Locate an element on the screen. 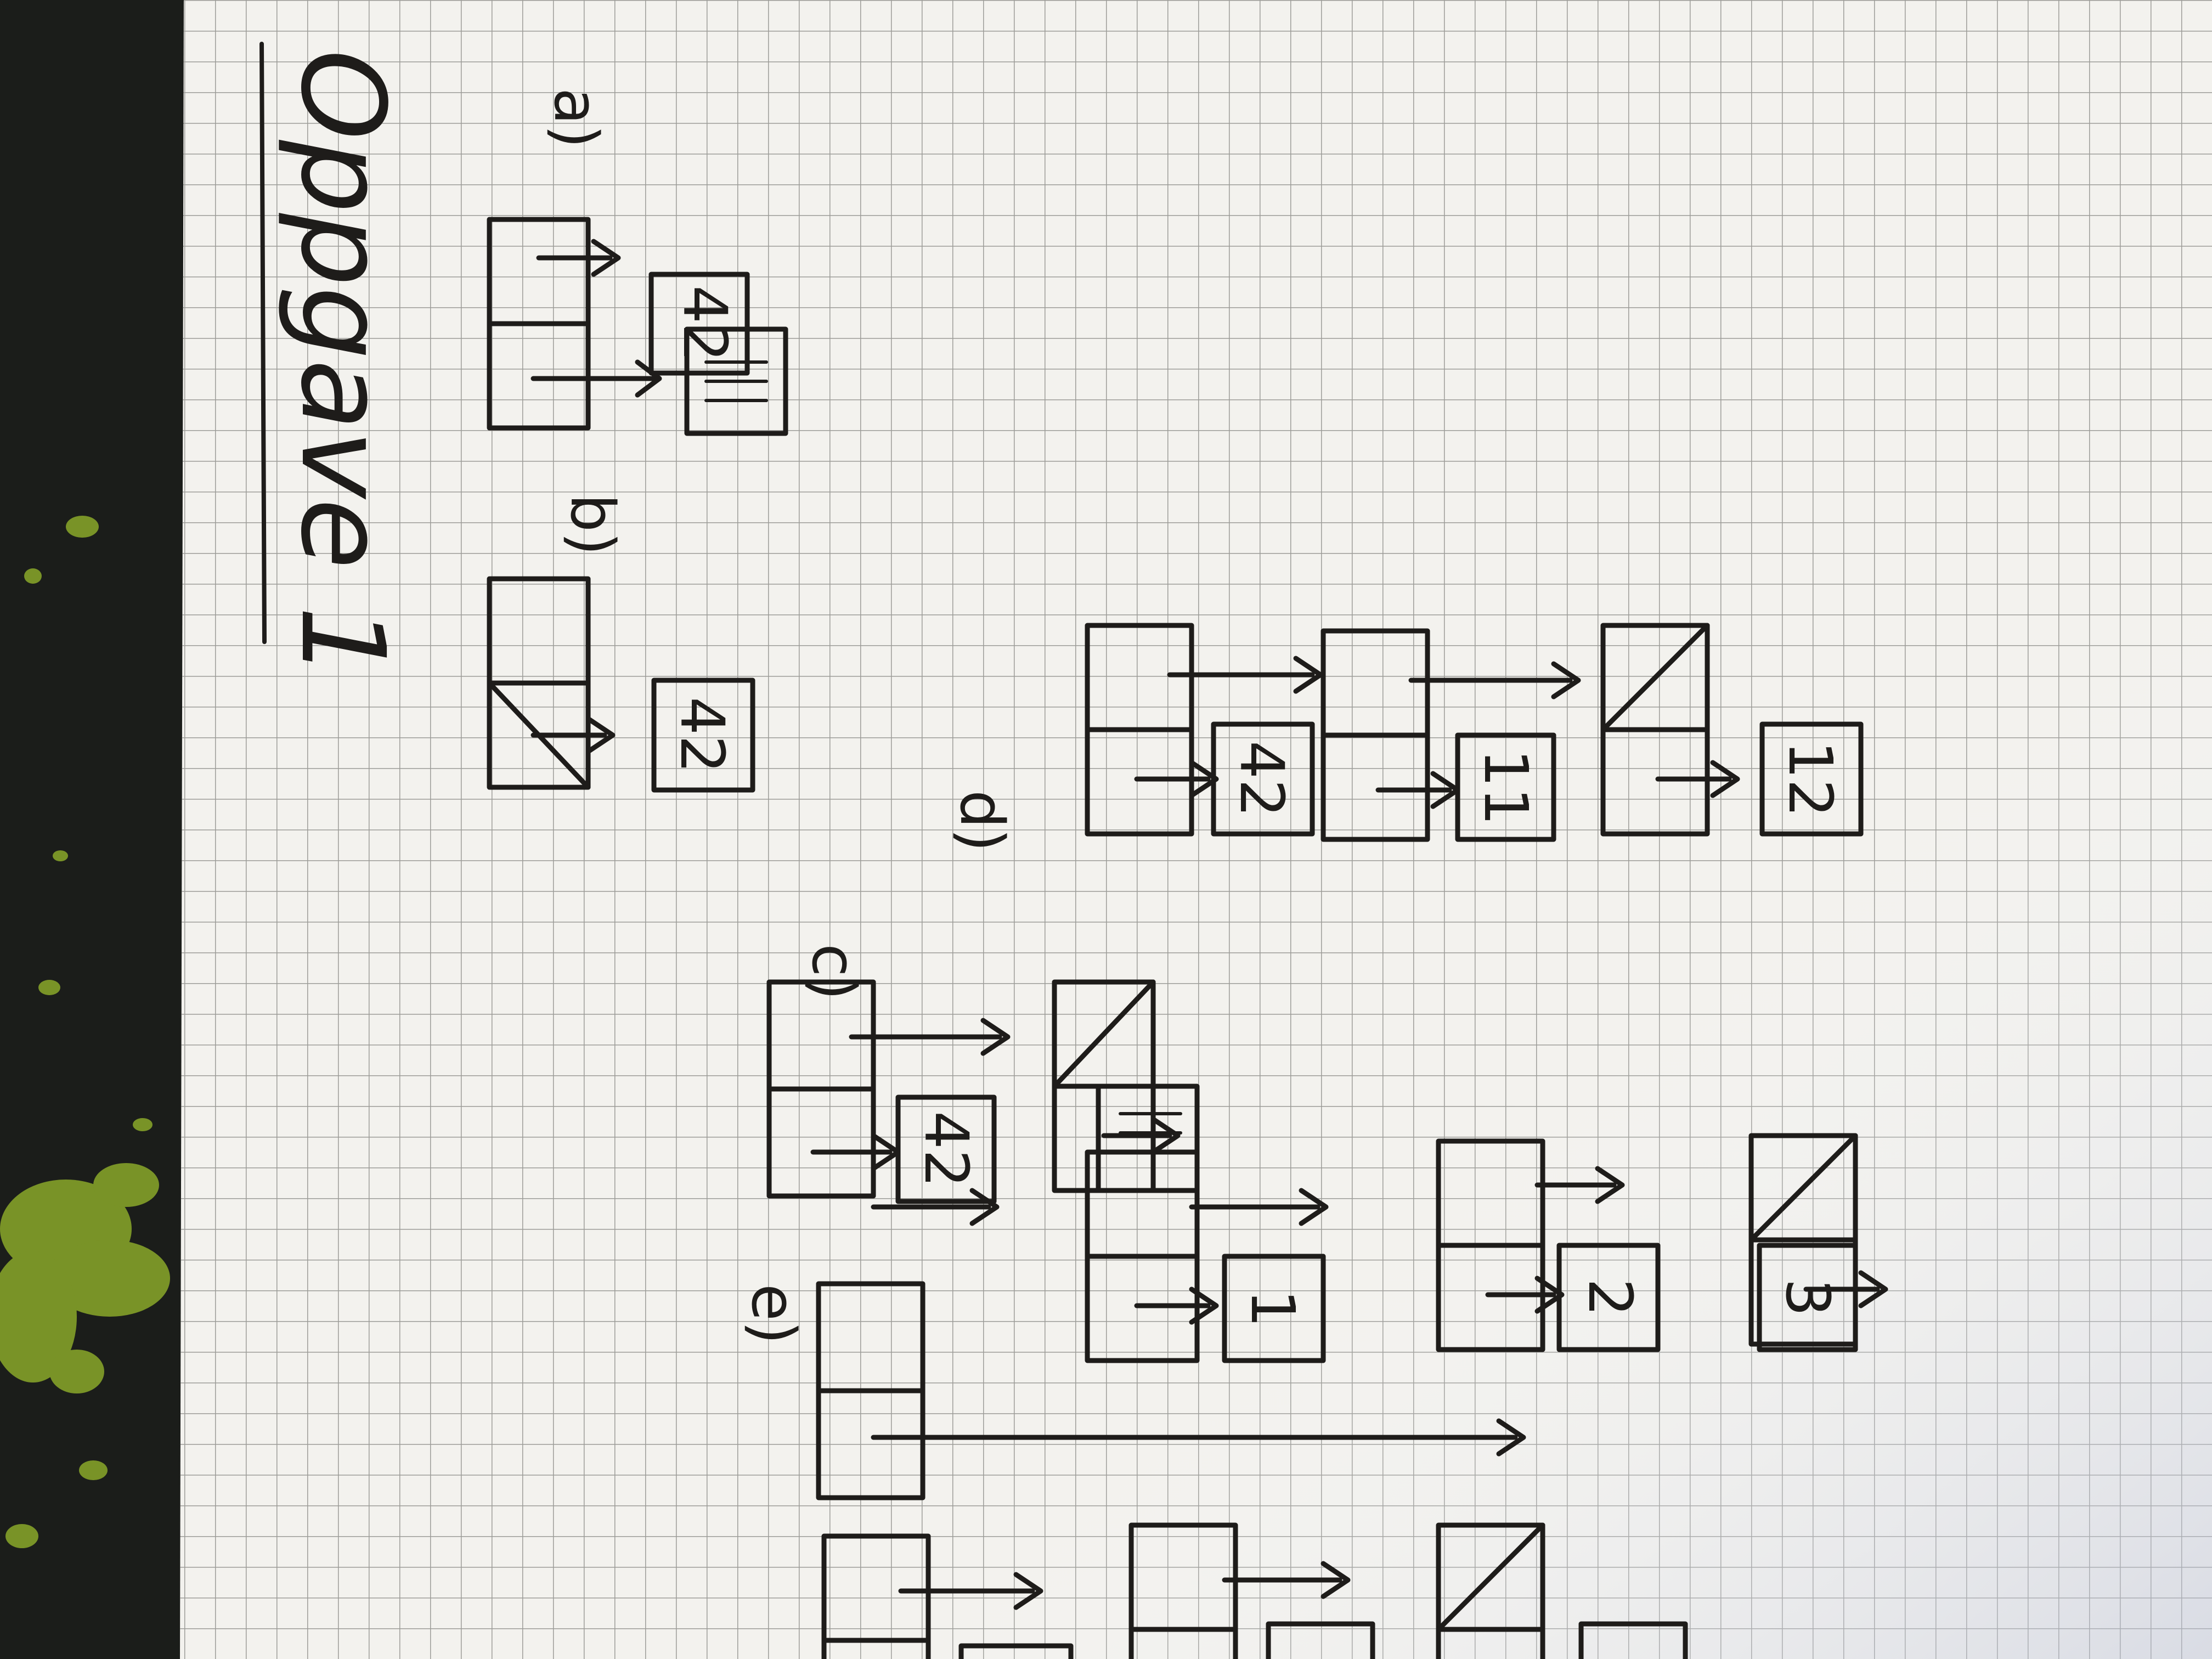  title-group: Oppgave 1 is located at coordinates (336, 362).